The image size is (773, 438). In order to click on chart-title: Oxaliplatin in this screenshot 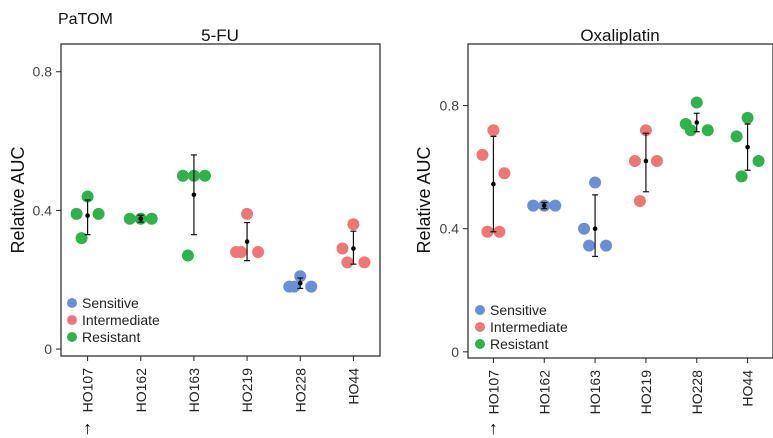, I will do `click(619, 35)`.